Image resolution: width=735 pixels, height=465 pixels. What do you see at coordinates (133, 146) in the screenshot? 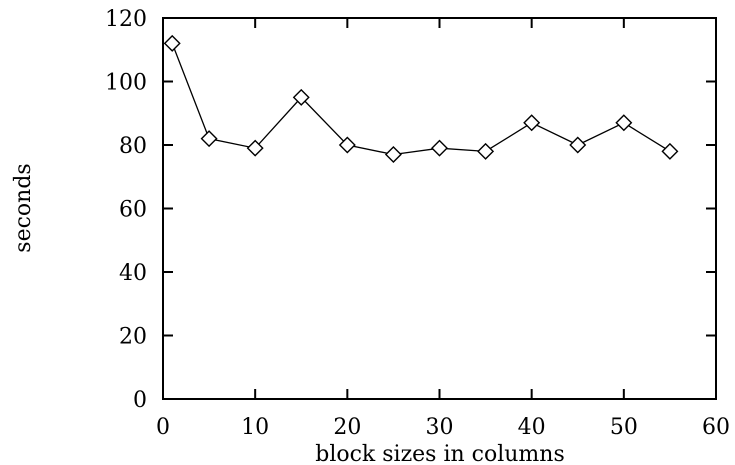
I see `y-tick-label-4: 80` at bounding box center [133, 146].